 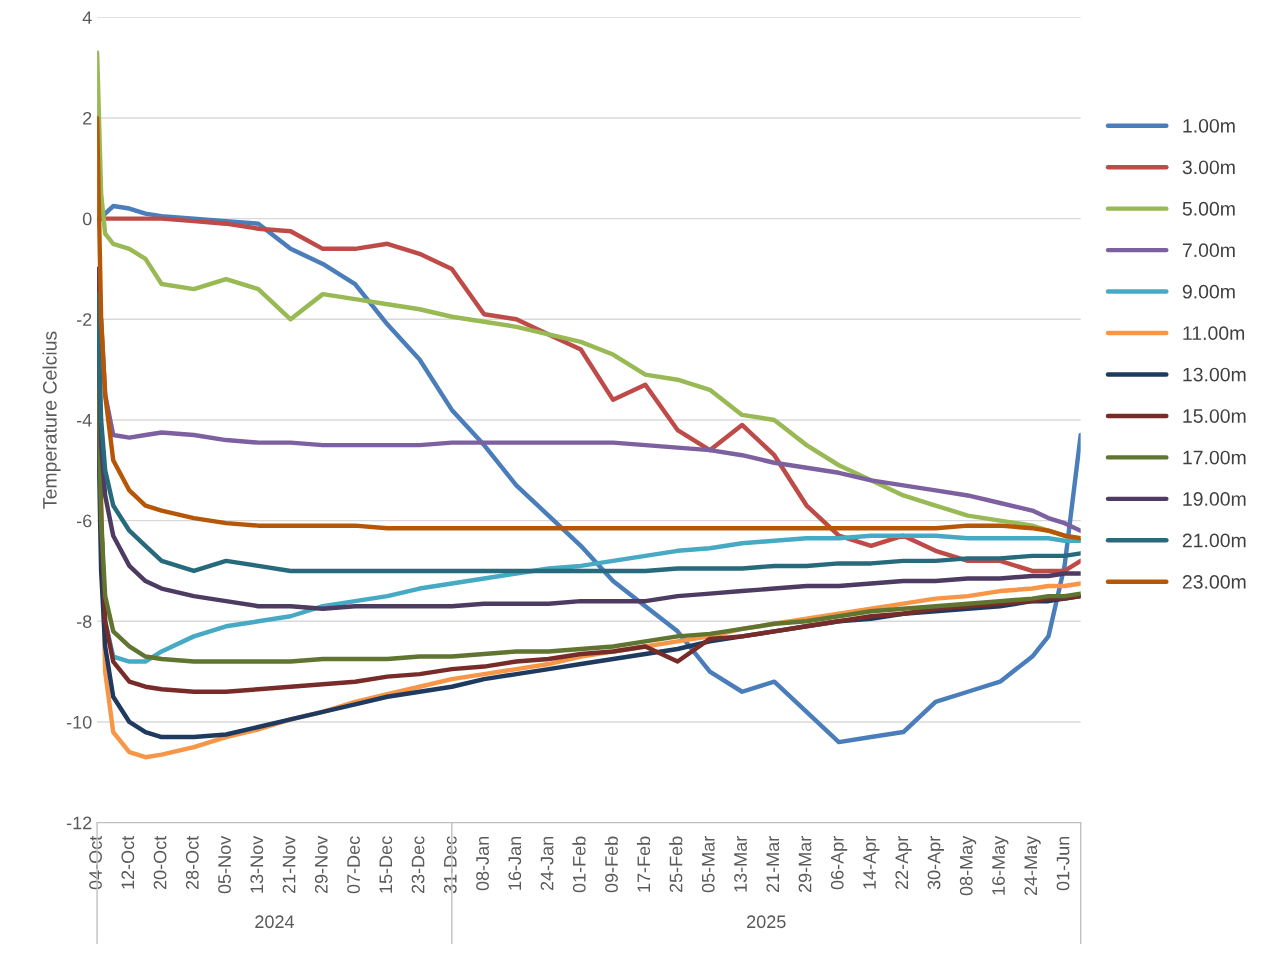 What do you see at coordinates (766, 922) in the screenshot?
I see `text: 2025` at bounding box center [766, 922].